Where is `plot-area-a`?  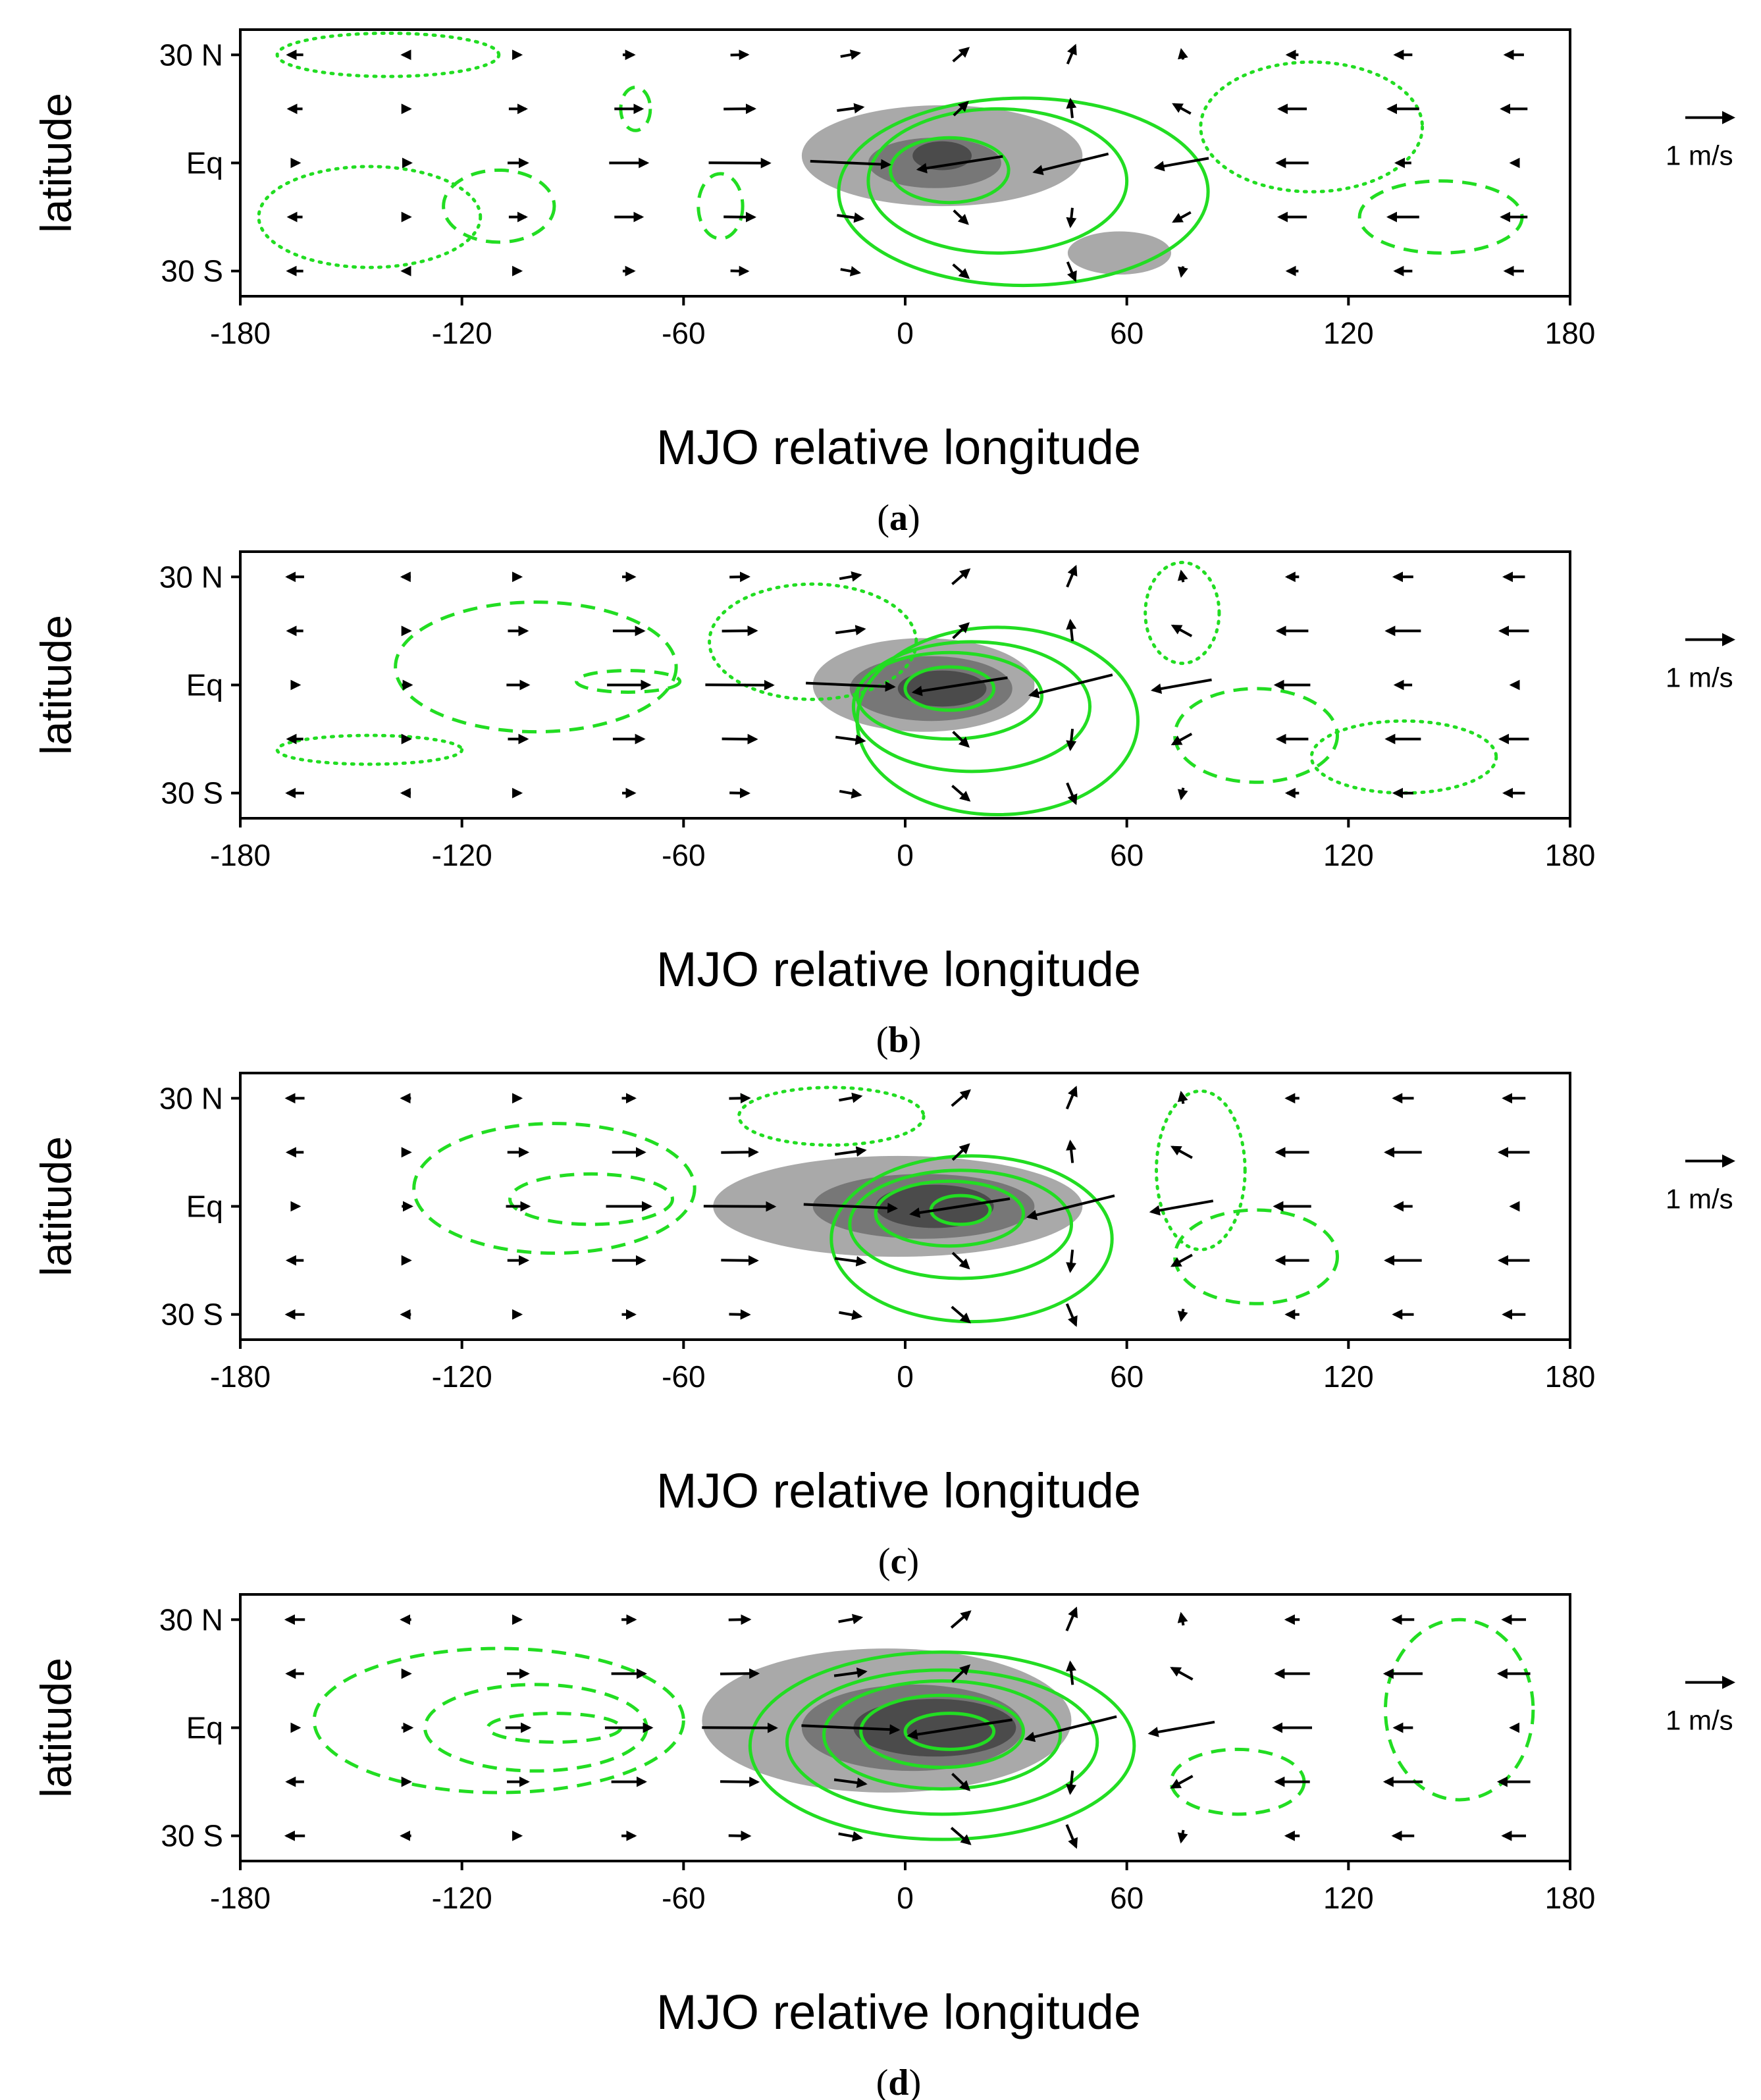 plot-area-a is located at coordinates (892, 159).